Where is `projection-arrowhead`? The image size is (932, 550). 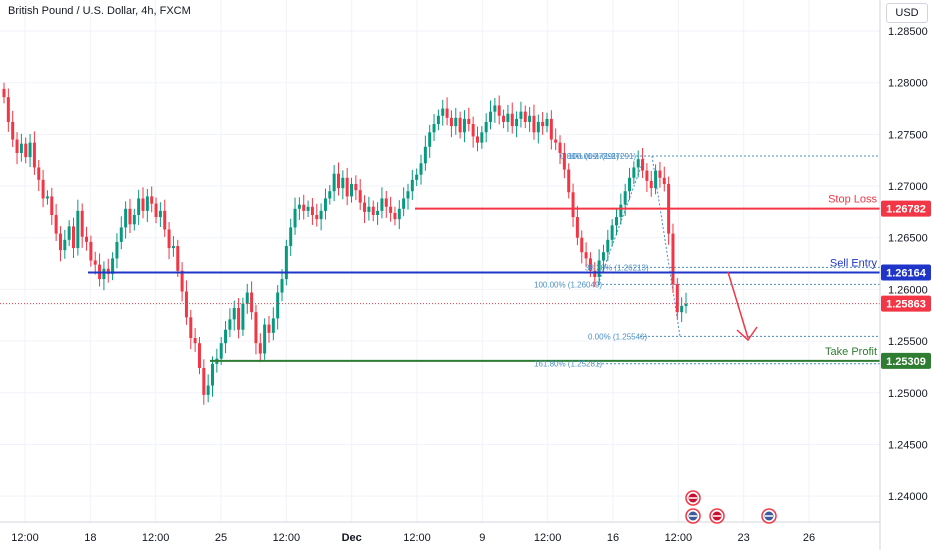 projection-arrowhead is located at coordinates (747, 334).